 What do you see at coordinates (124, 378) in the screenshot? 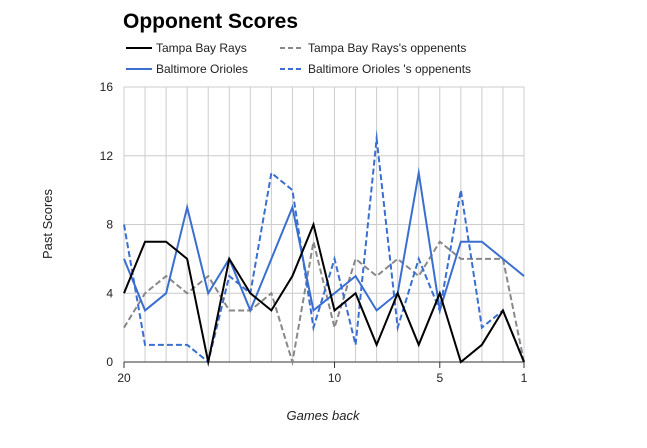
I see `x-tick-label-20: 20` at bounding box center [124, 378].